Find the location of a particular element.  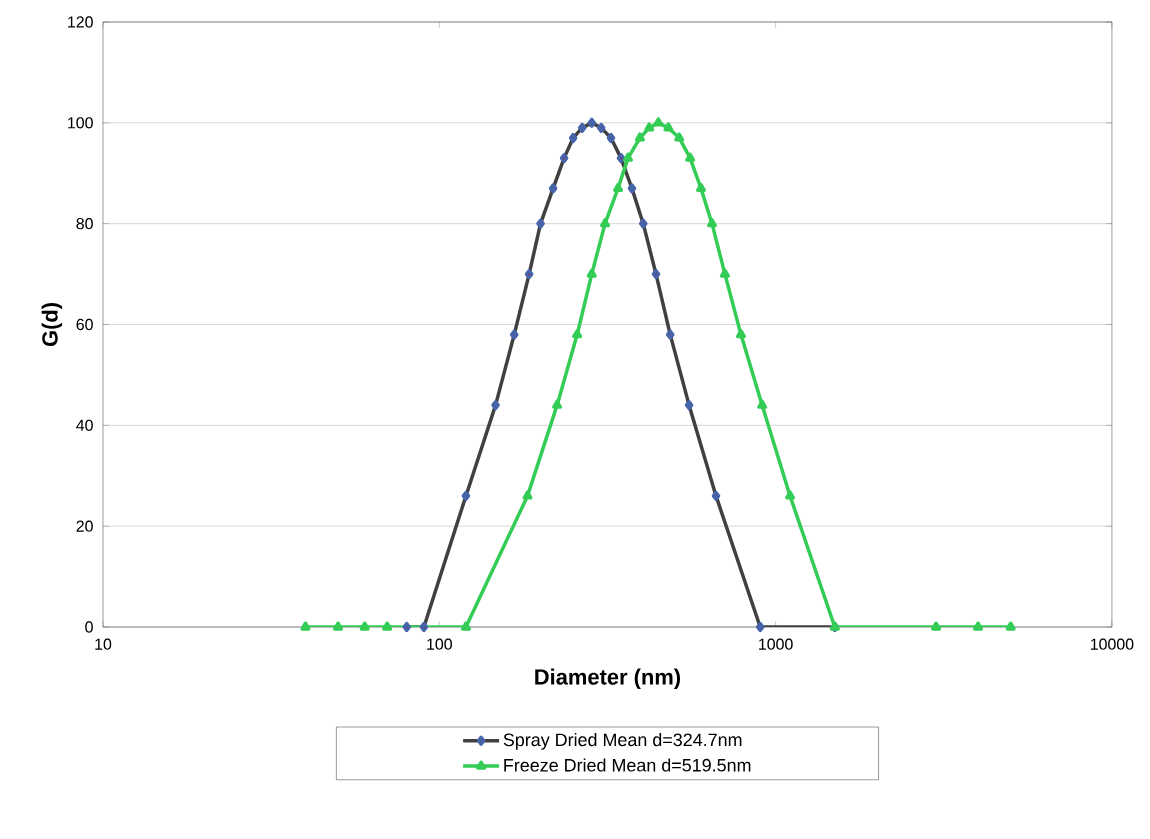

y-tick-label: 120 is located at coordinates (80, 22).